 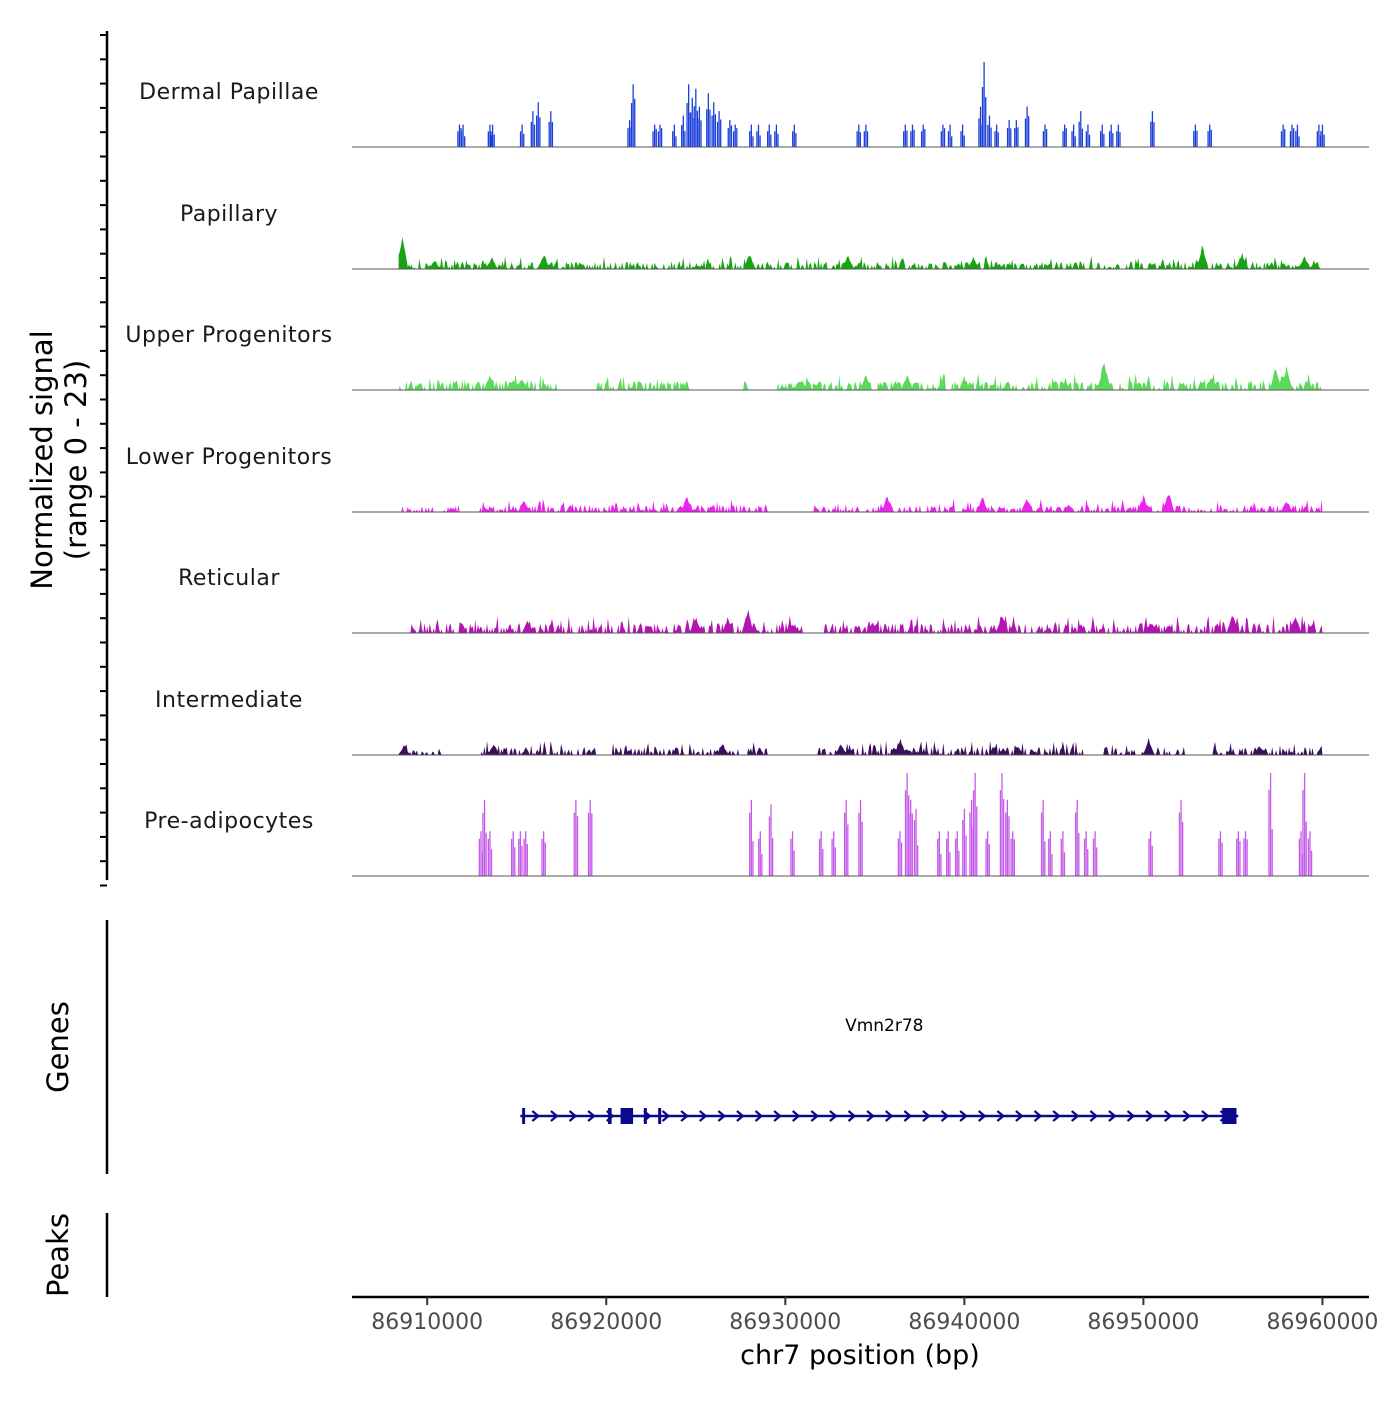 I want to click on gene-name-label: Vmn2r78, so click(x=884, y=1026).